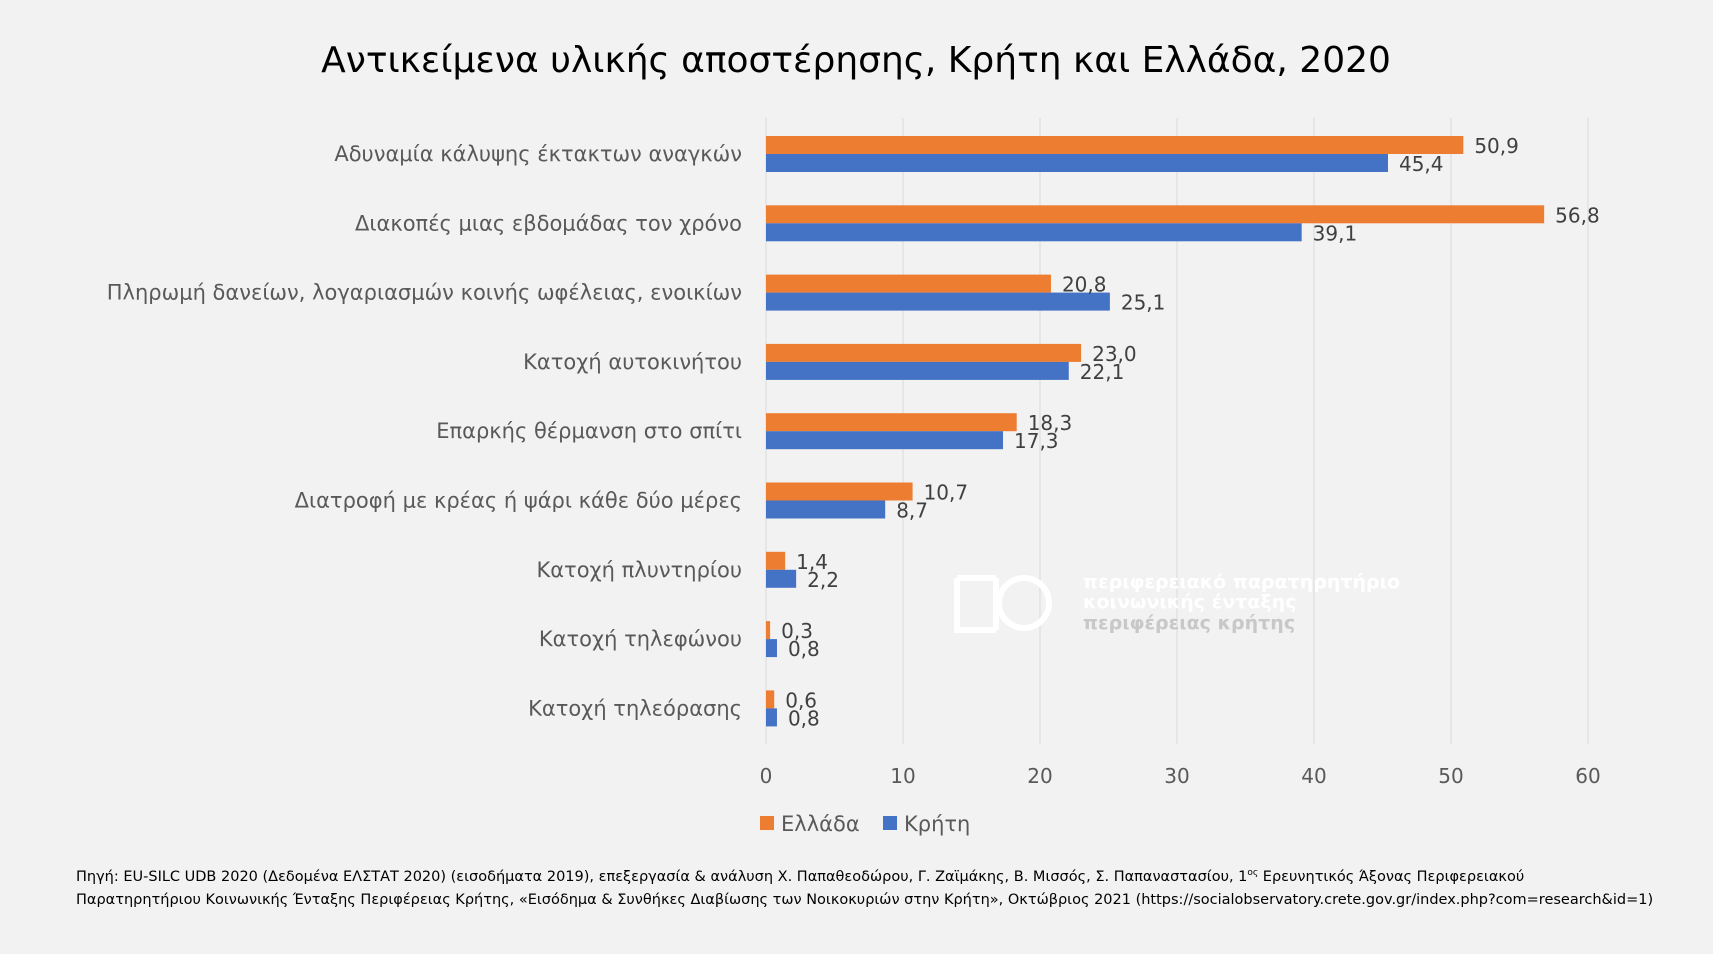 This screenshot has width=1713, height=954. Describe the element at coordinates (1421, 164) in the screenshot. I see `data-label-crete-0: 45,4` at that location.